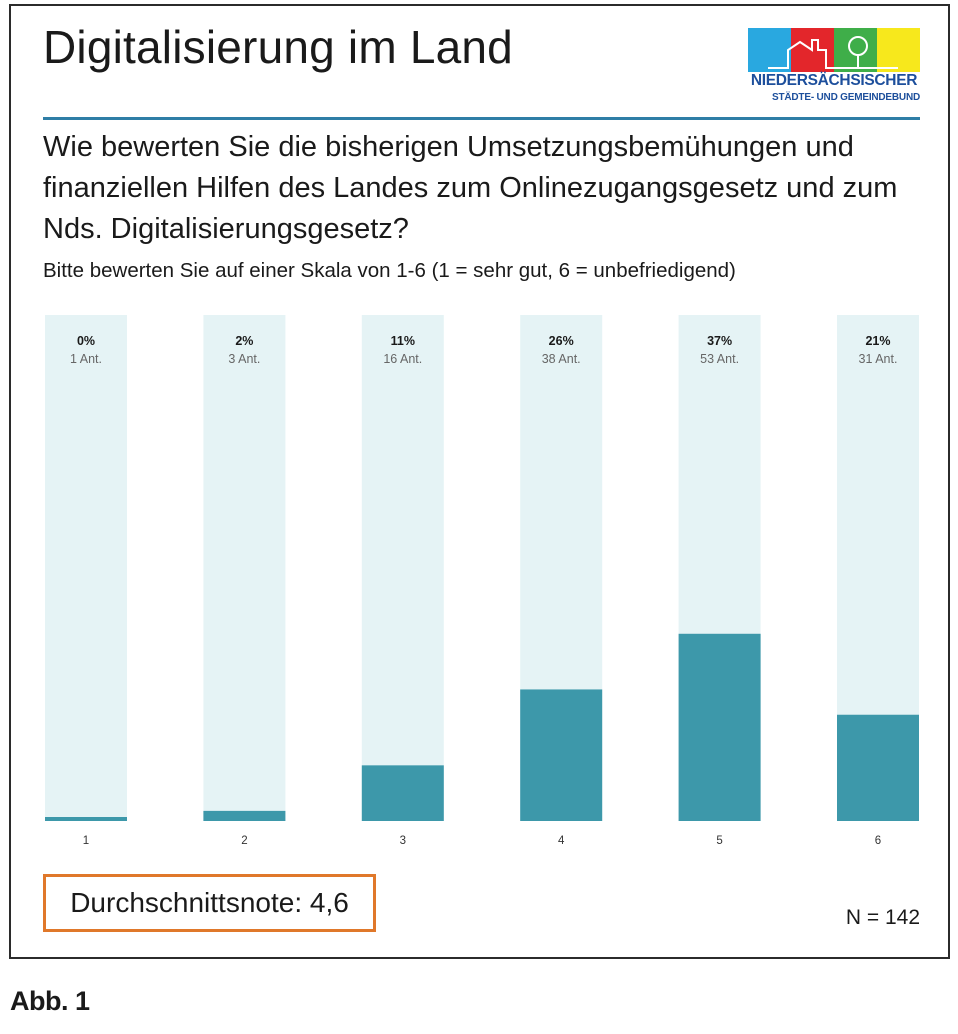 The width and height of the screenshot is (958, 1034). Describe the element at coordinates (244, 841) in the screenshot. I see `x-tick-label: 2` at that location.